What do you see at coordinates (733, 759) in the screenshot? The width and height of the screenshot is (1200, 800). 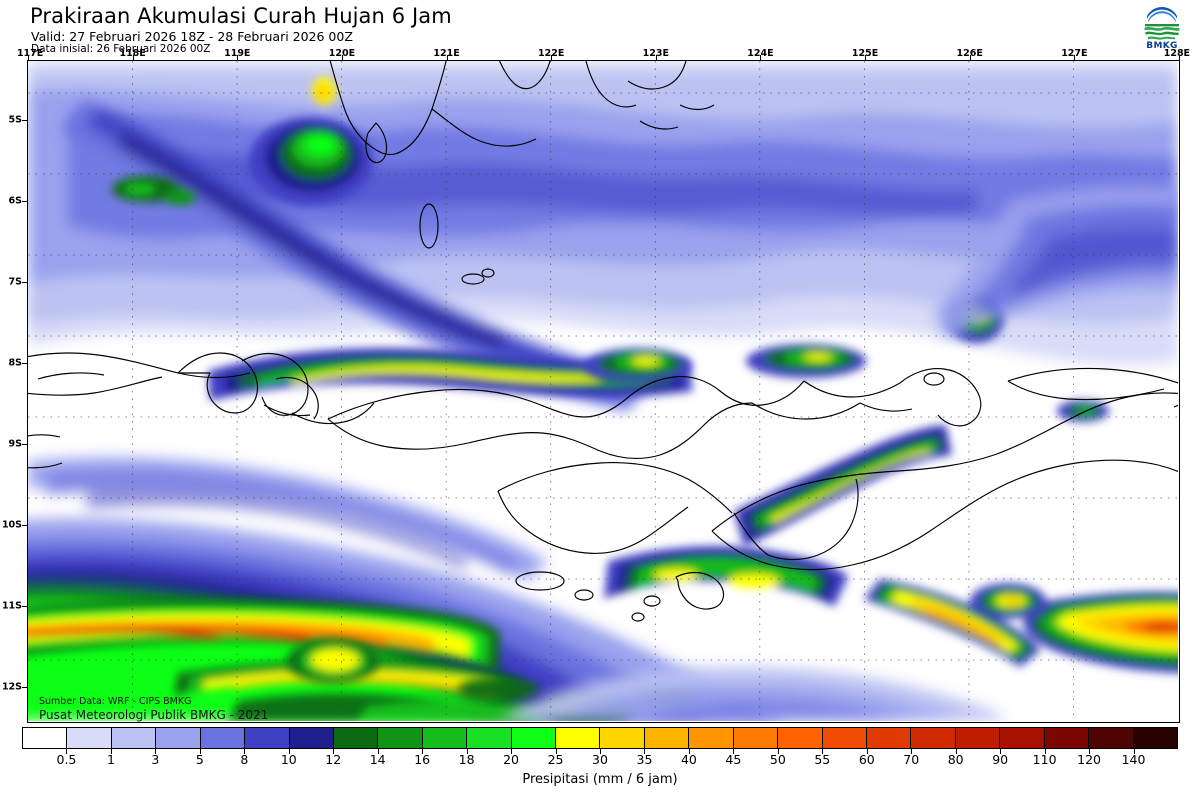 I see `colorbar-tick-label: 45` at bounding box center [733, 759].